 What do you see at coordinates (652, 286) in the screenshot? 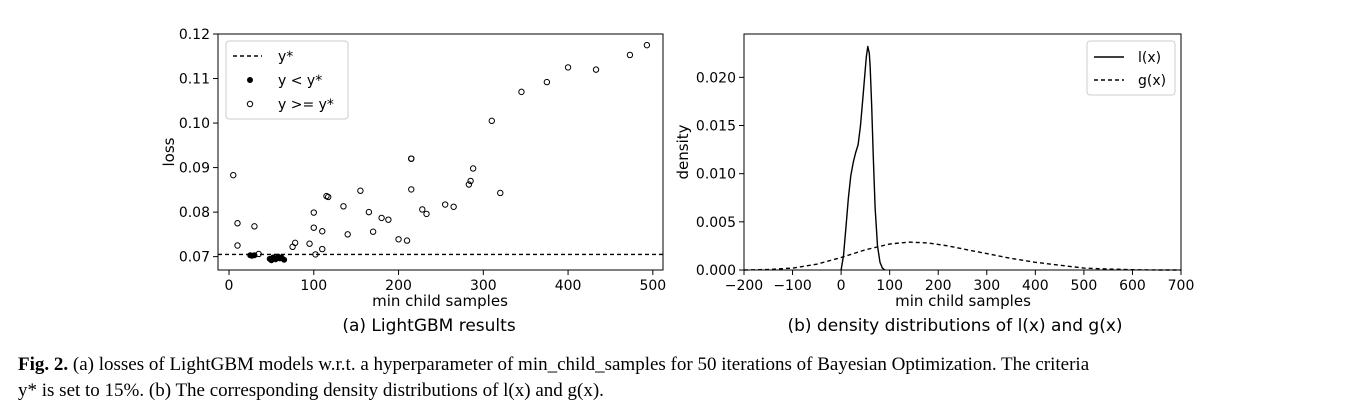
I see `panel-a-xtick-label: 500` at bounding box center [652, 286].